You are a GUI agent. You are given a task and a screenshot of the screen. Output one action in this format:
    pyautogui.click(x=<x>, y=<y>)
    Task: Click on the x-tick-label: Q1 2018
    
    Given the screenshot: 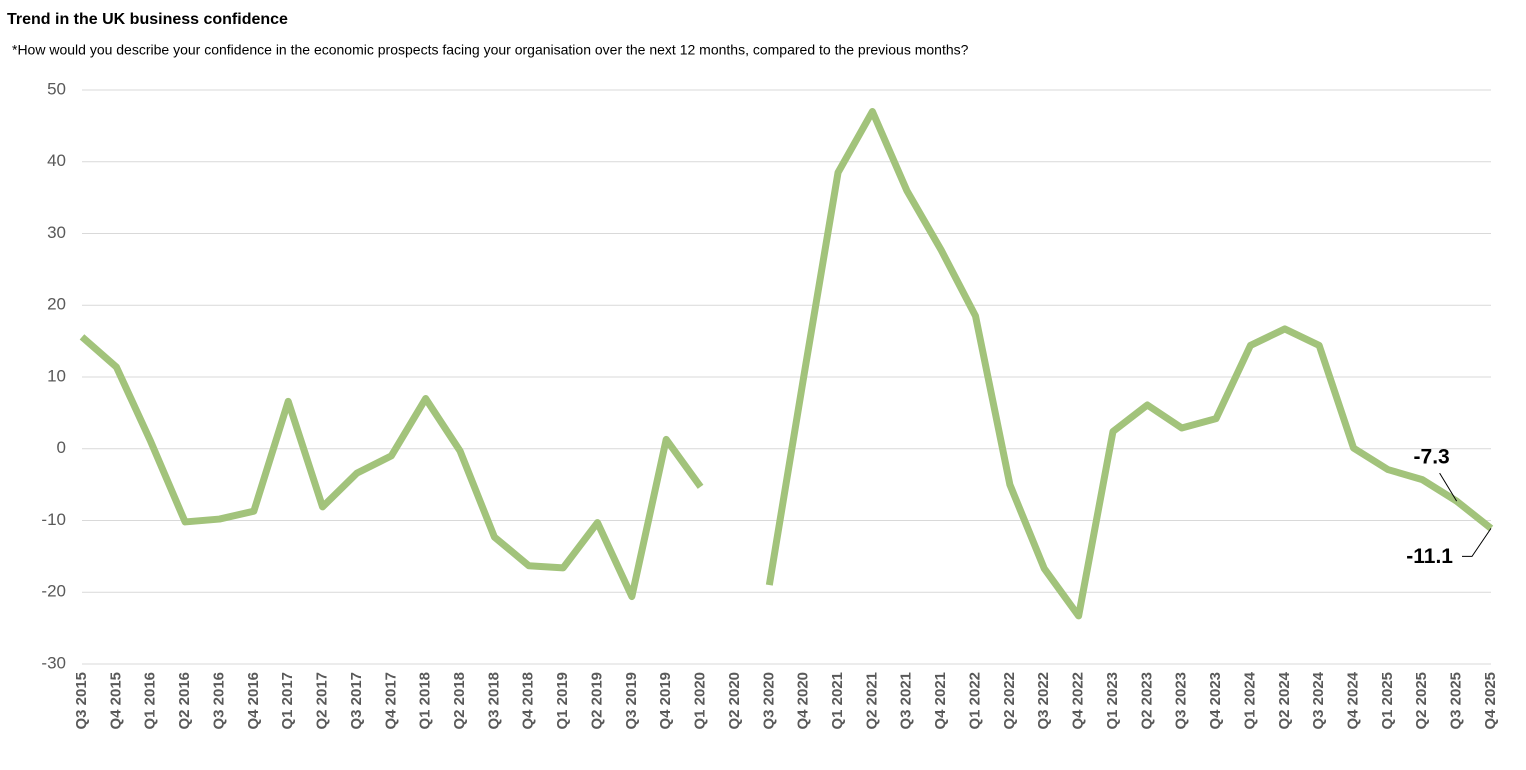 What is the action you would take?
    pyautogui.click(x=425, y=701)
    